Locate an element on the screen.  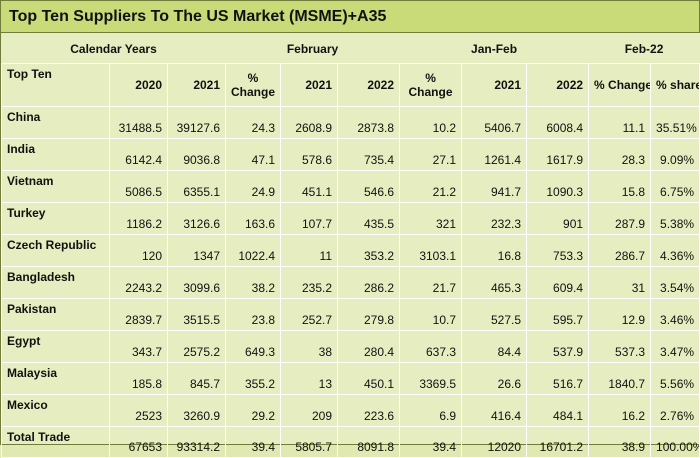
value-cell: 3.47% is located at coordinates (675, 346).